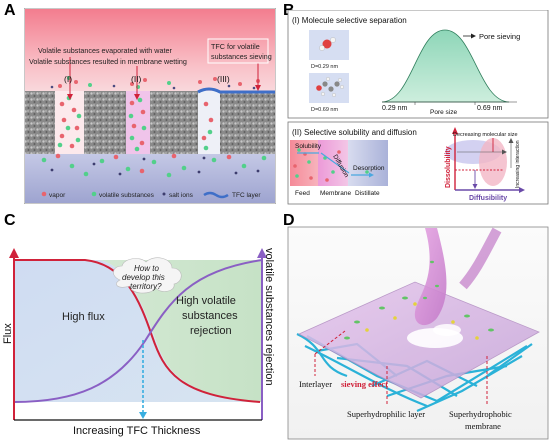 The width and height of the screenshot is (554, 443). I want to click on water-stream, so click(430, 277).